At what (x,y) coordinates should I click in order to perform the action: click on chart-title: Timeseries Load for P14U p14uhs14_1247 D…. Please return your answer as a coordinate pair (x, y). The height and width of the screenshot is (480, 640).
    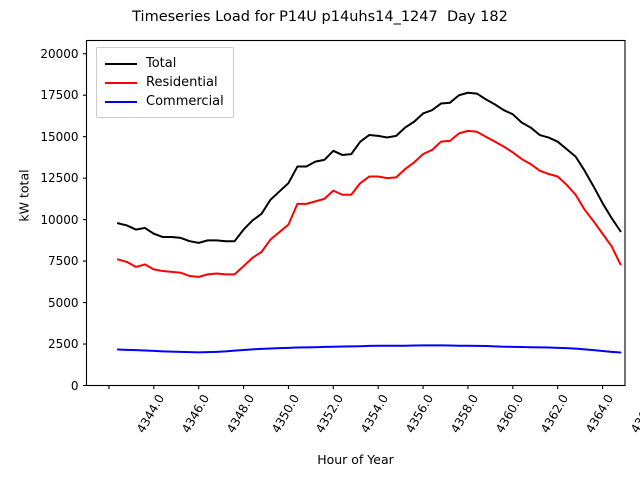
    Looking at the image, I should click on (320, 17).